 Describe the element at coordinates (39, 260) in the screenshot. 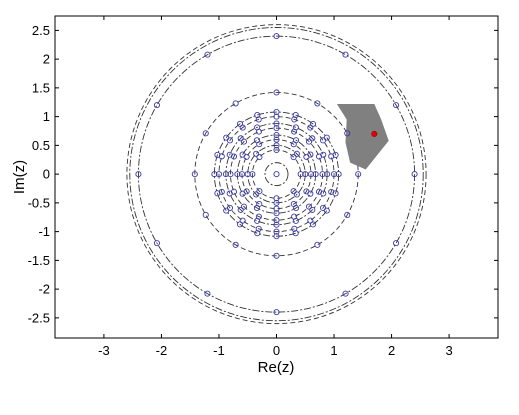

I see `y-tick-label: -1.5` at that location.